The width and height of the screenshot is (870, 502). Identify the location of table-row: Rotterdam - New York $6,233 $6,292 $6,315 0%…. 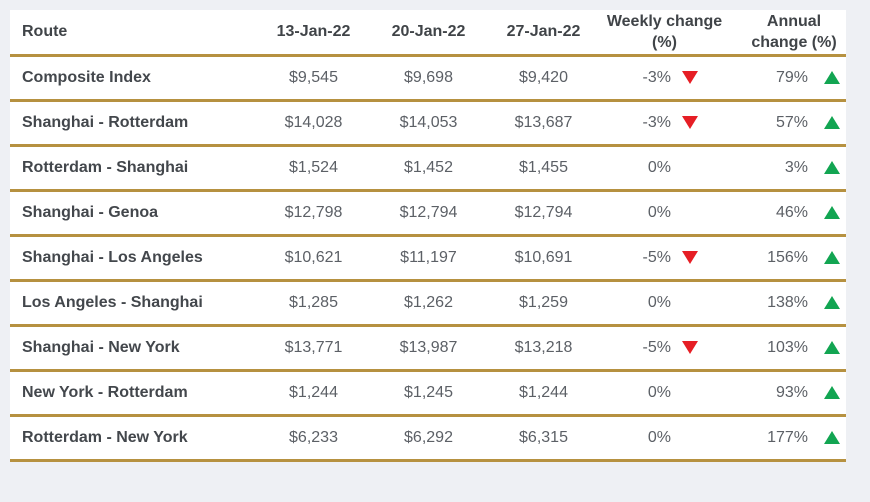
(428, 438).